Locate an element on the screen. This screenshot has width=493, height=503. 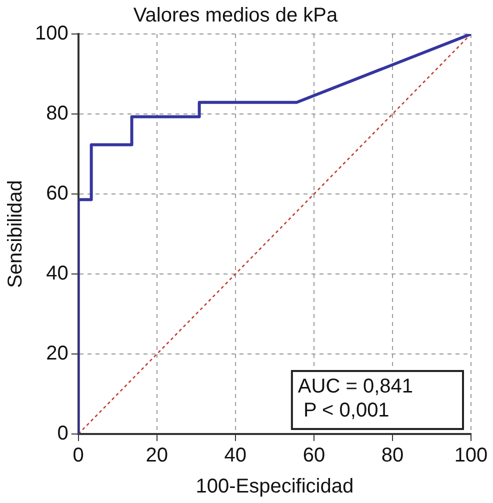
x-tick-label: 0 is located at coordinates (78, 455).